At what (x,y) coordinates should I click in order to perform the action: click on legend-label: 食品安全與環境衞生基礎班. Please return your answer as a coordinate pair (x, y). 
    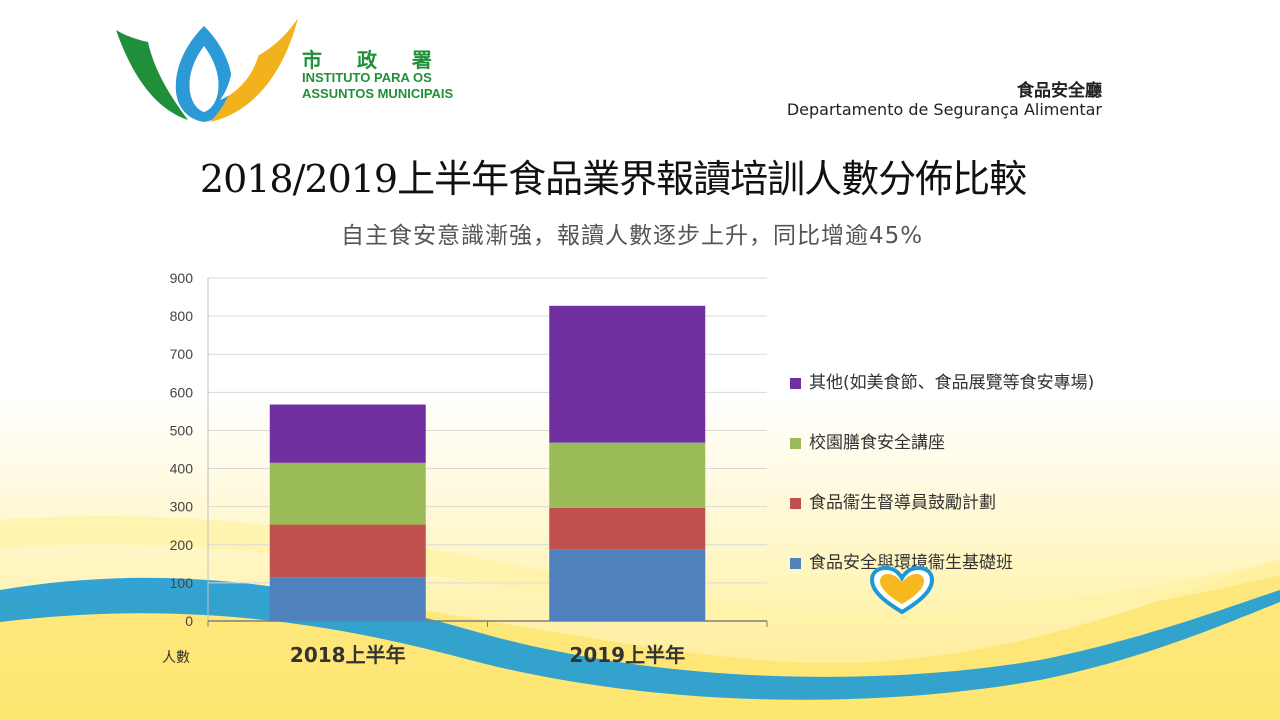
    Looking at the image, I should click on (911, 563).